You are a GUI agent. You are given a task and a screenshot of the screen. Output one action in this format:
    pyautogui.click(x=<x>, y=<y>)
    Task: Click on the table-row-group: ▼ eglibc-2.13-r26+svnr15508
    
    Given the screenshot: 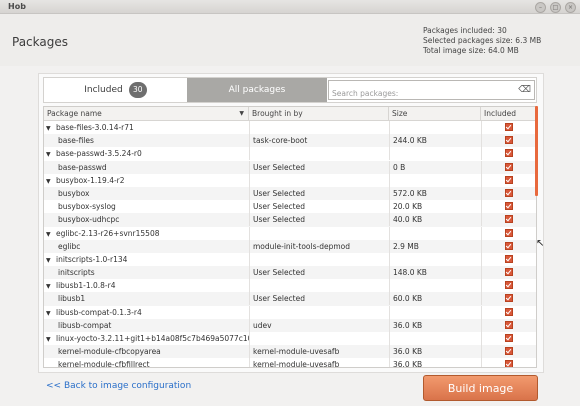 What is the action you would take?
    pyautogui.click(x=290, y=233)
    